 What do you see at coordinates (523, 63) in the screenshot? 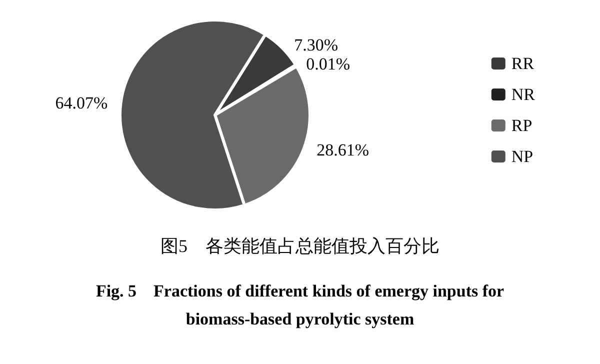
I see `legend-label: RR` at bounding box center [523, 63].